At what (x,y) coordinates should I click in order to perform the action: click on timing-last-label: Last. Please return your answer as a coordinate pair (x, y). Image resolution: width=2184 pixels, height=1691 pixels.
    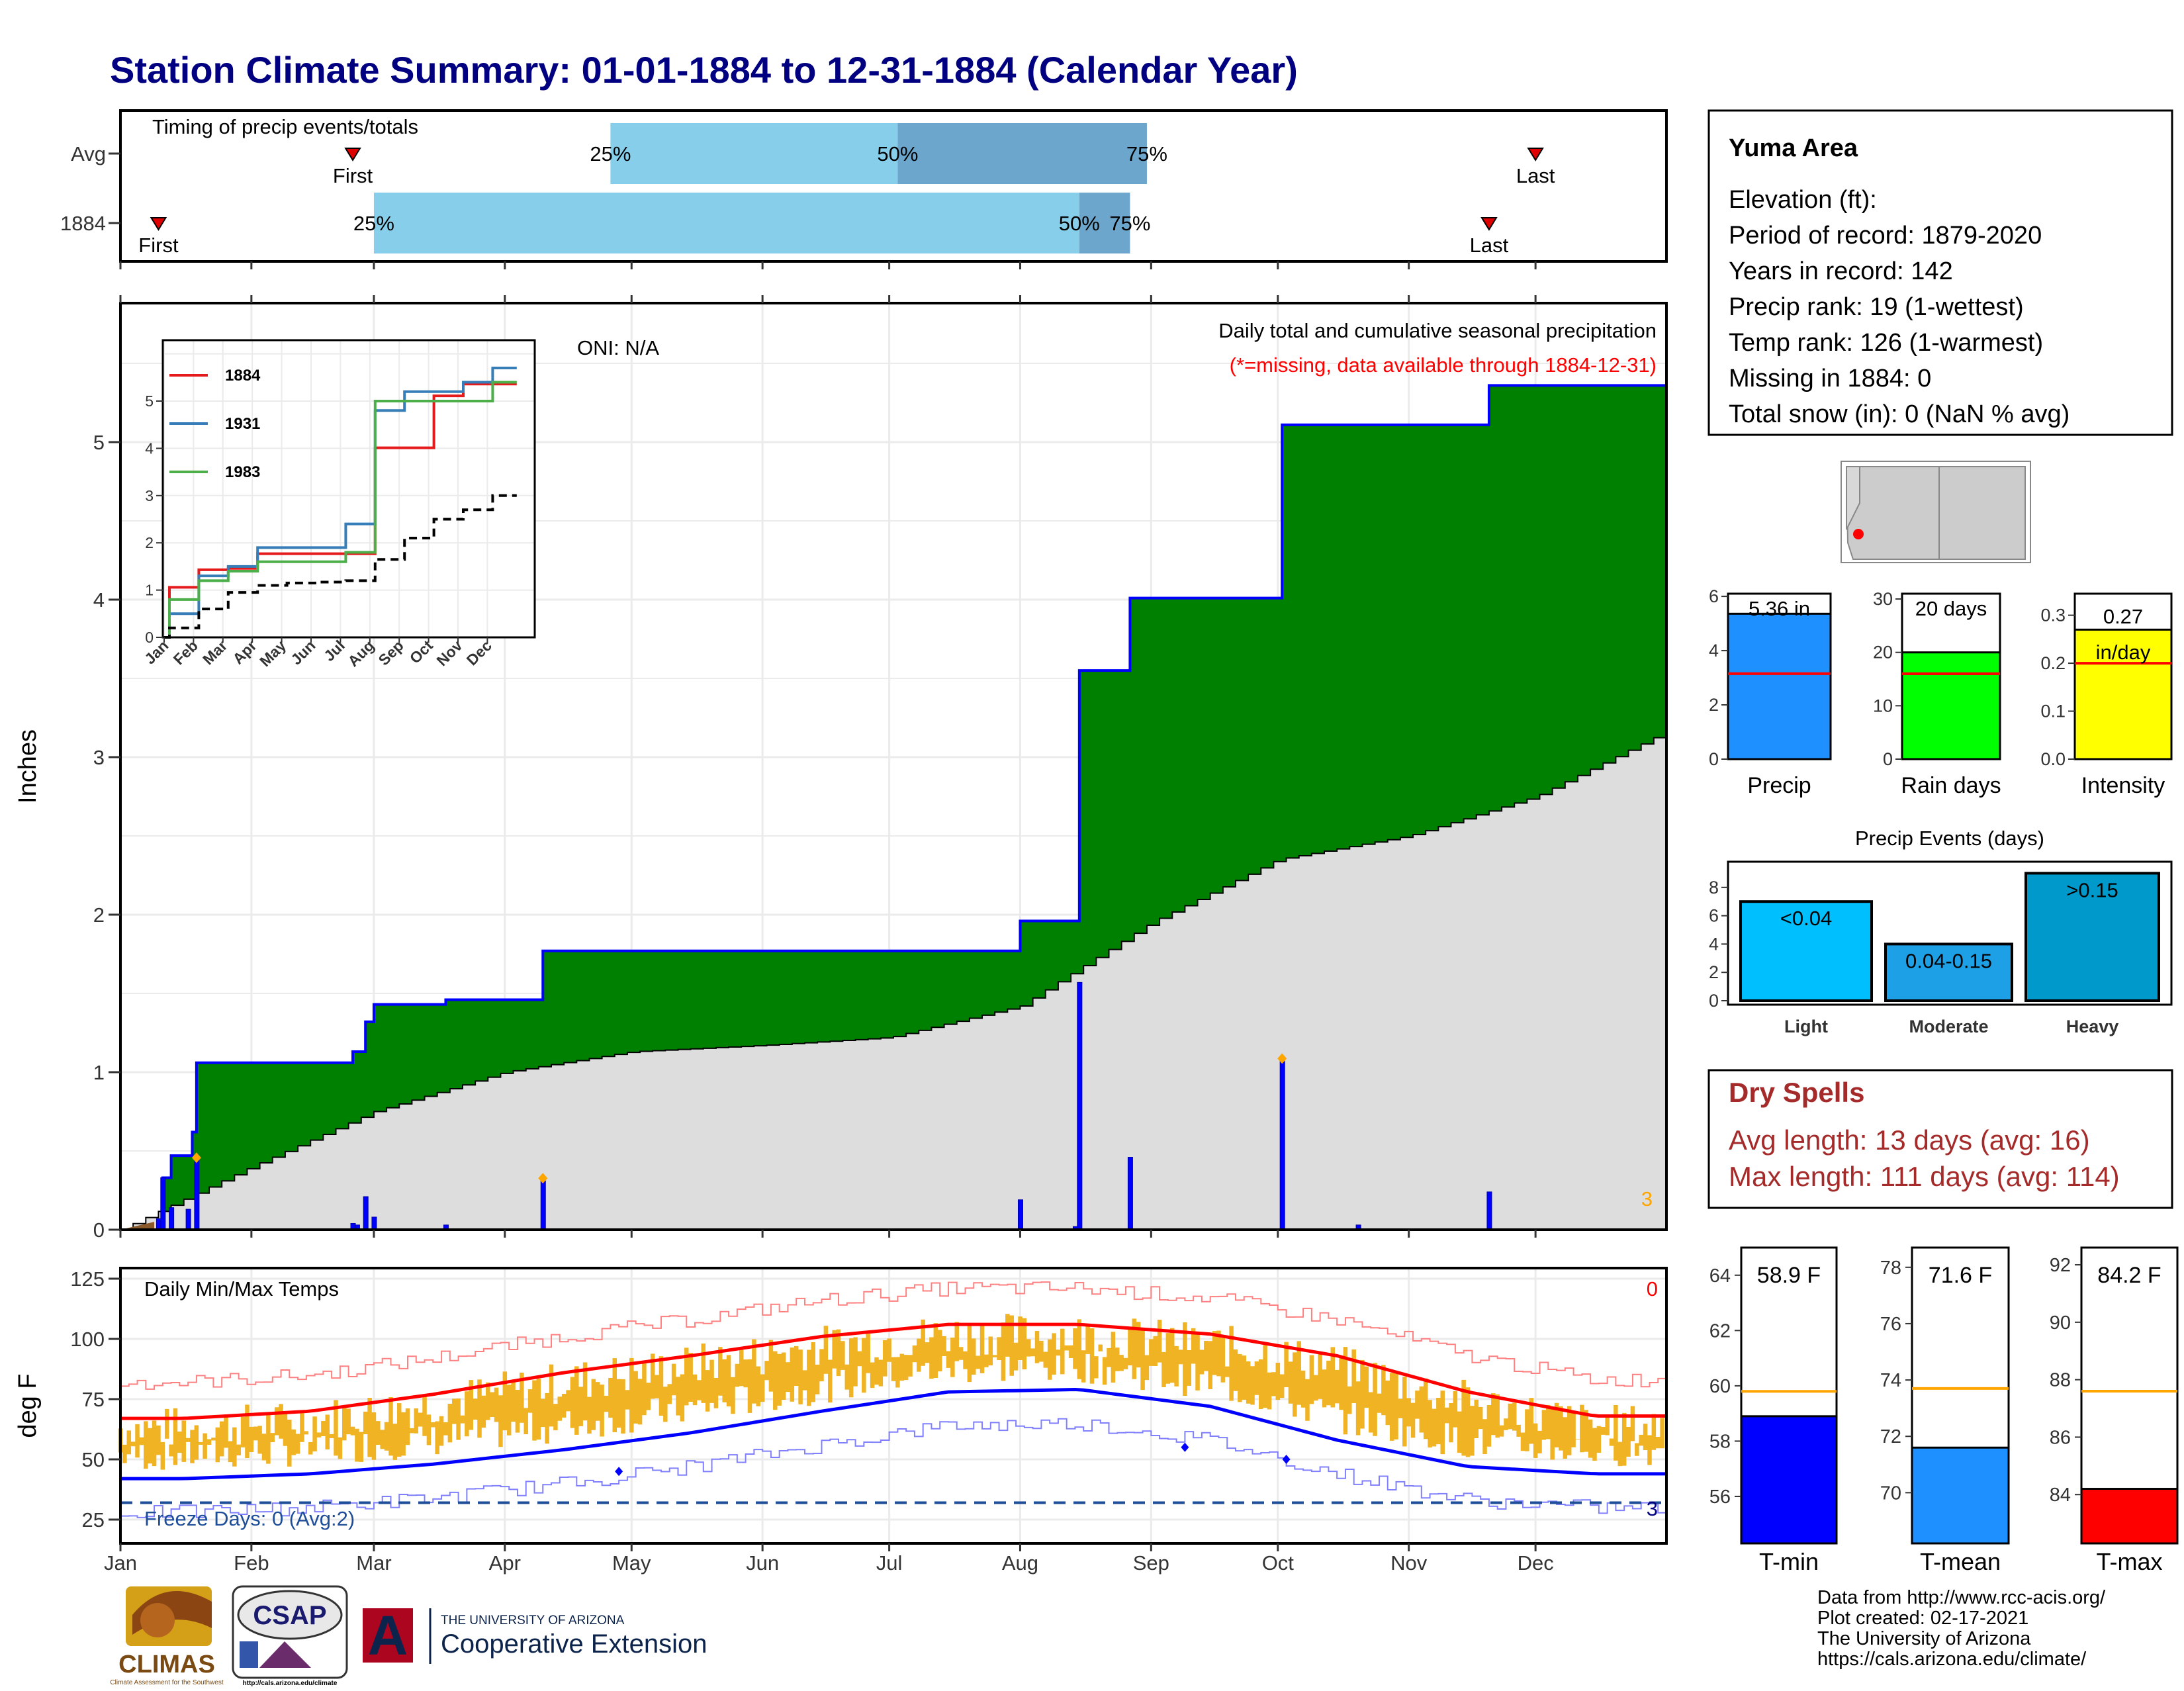
    Looking at the image, I should click on (1490, 245).